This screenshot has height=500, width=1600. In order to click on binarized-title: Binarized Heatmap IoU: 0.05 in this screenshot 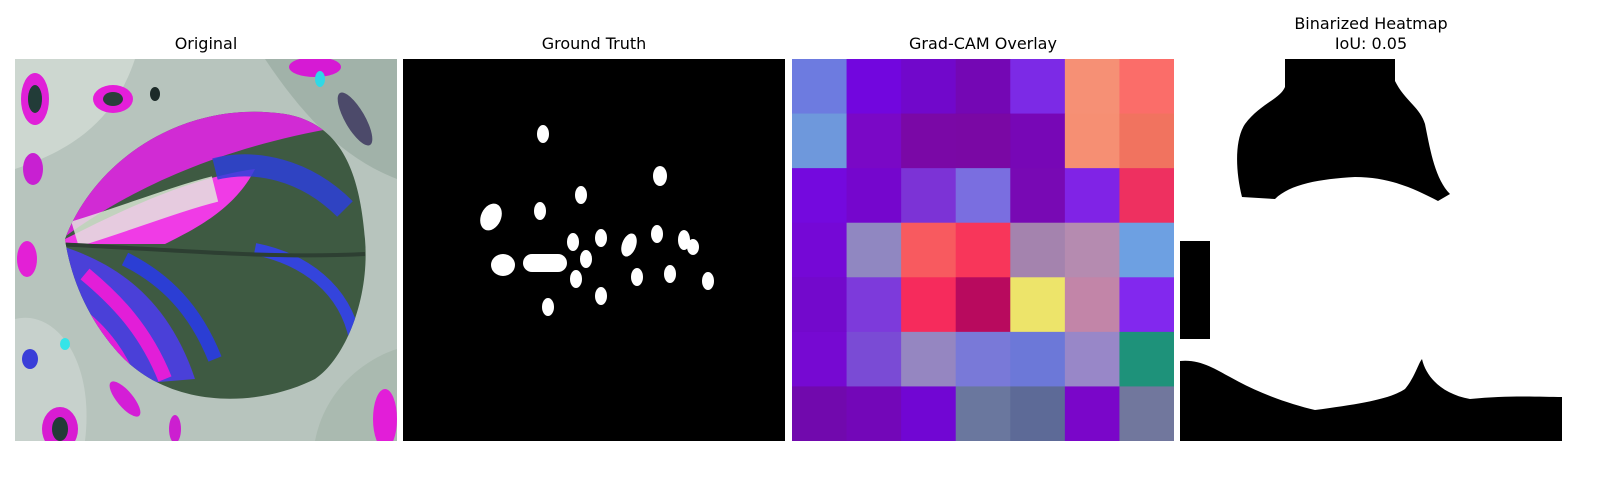, I will do `click(1371, 34)`.